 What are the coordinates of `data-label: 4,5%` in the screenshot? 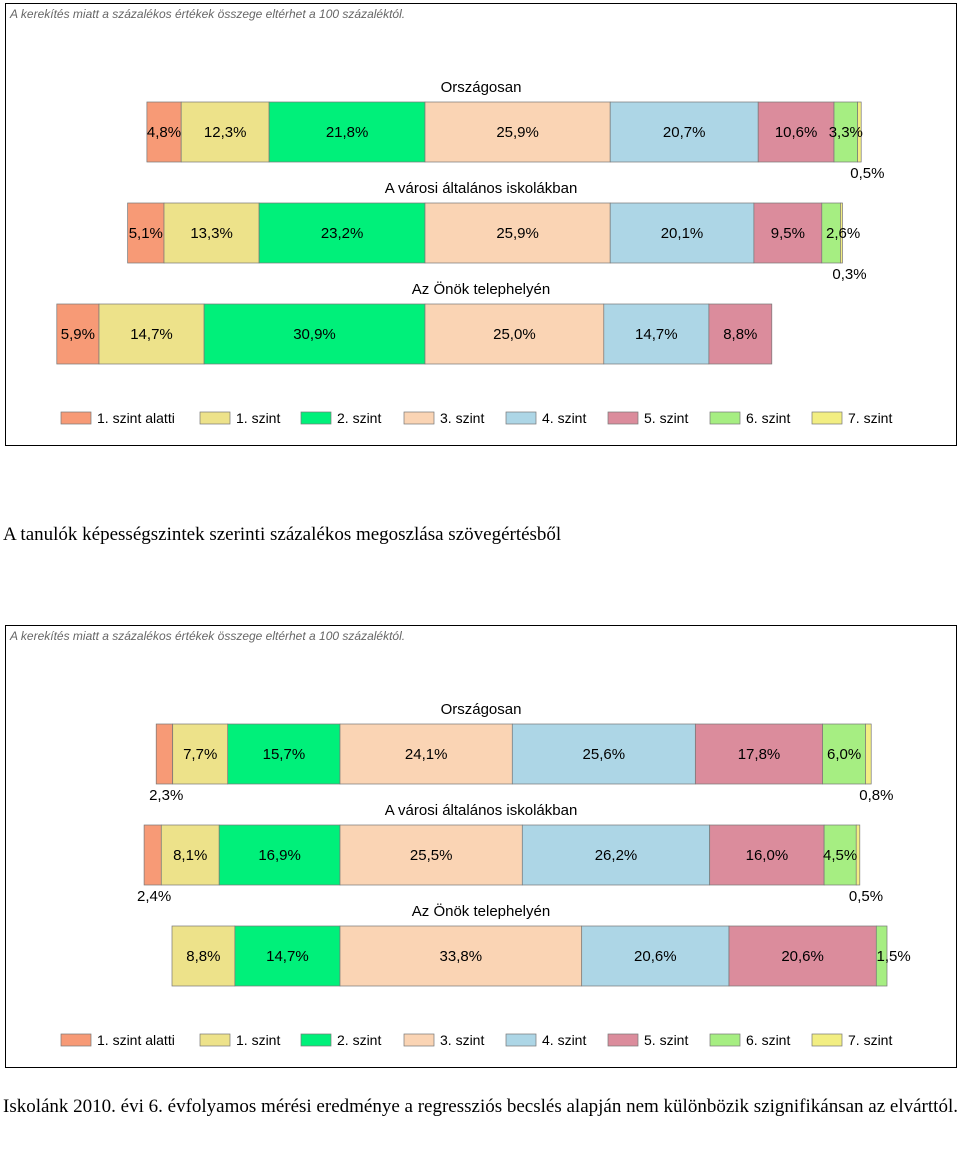 It's located at (840, 855).